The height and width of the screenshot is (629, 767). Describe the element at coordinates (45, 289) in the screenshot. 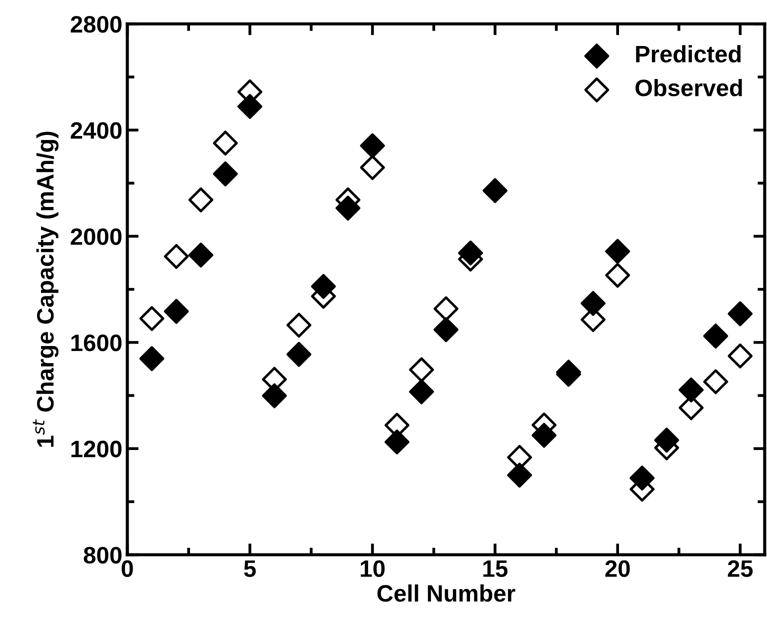

I see `y-axis-title: 1$^{st}$ Charge Capacity (mAh/g)` at that location.